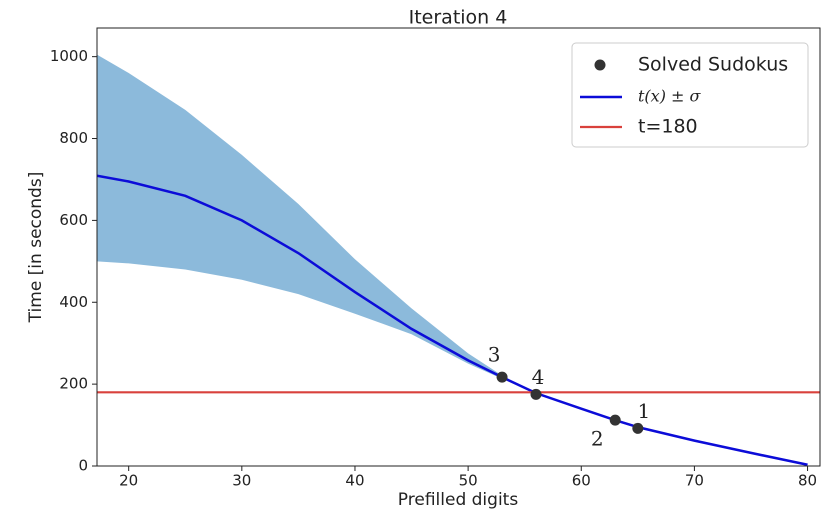 This screenshot has height=522, width=831. I want to click on x-tick-label: 50, so click(468, 481).